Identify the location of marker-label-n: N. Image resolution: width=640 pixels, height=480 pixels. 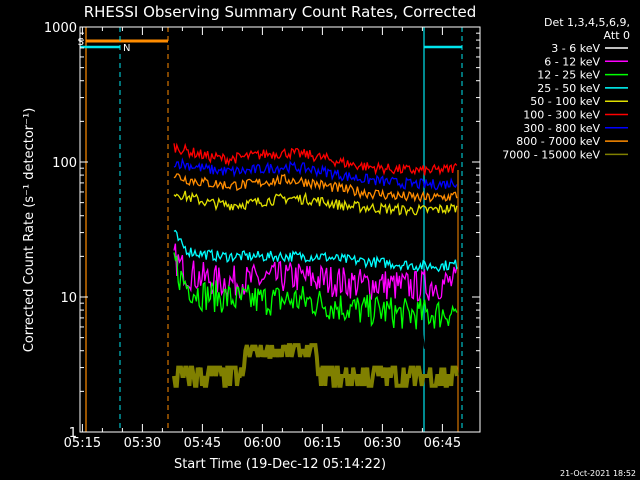
(126, 48).